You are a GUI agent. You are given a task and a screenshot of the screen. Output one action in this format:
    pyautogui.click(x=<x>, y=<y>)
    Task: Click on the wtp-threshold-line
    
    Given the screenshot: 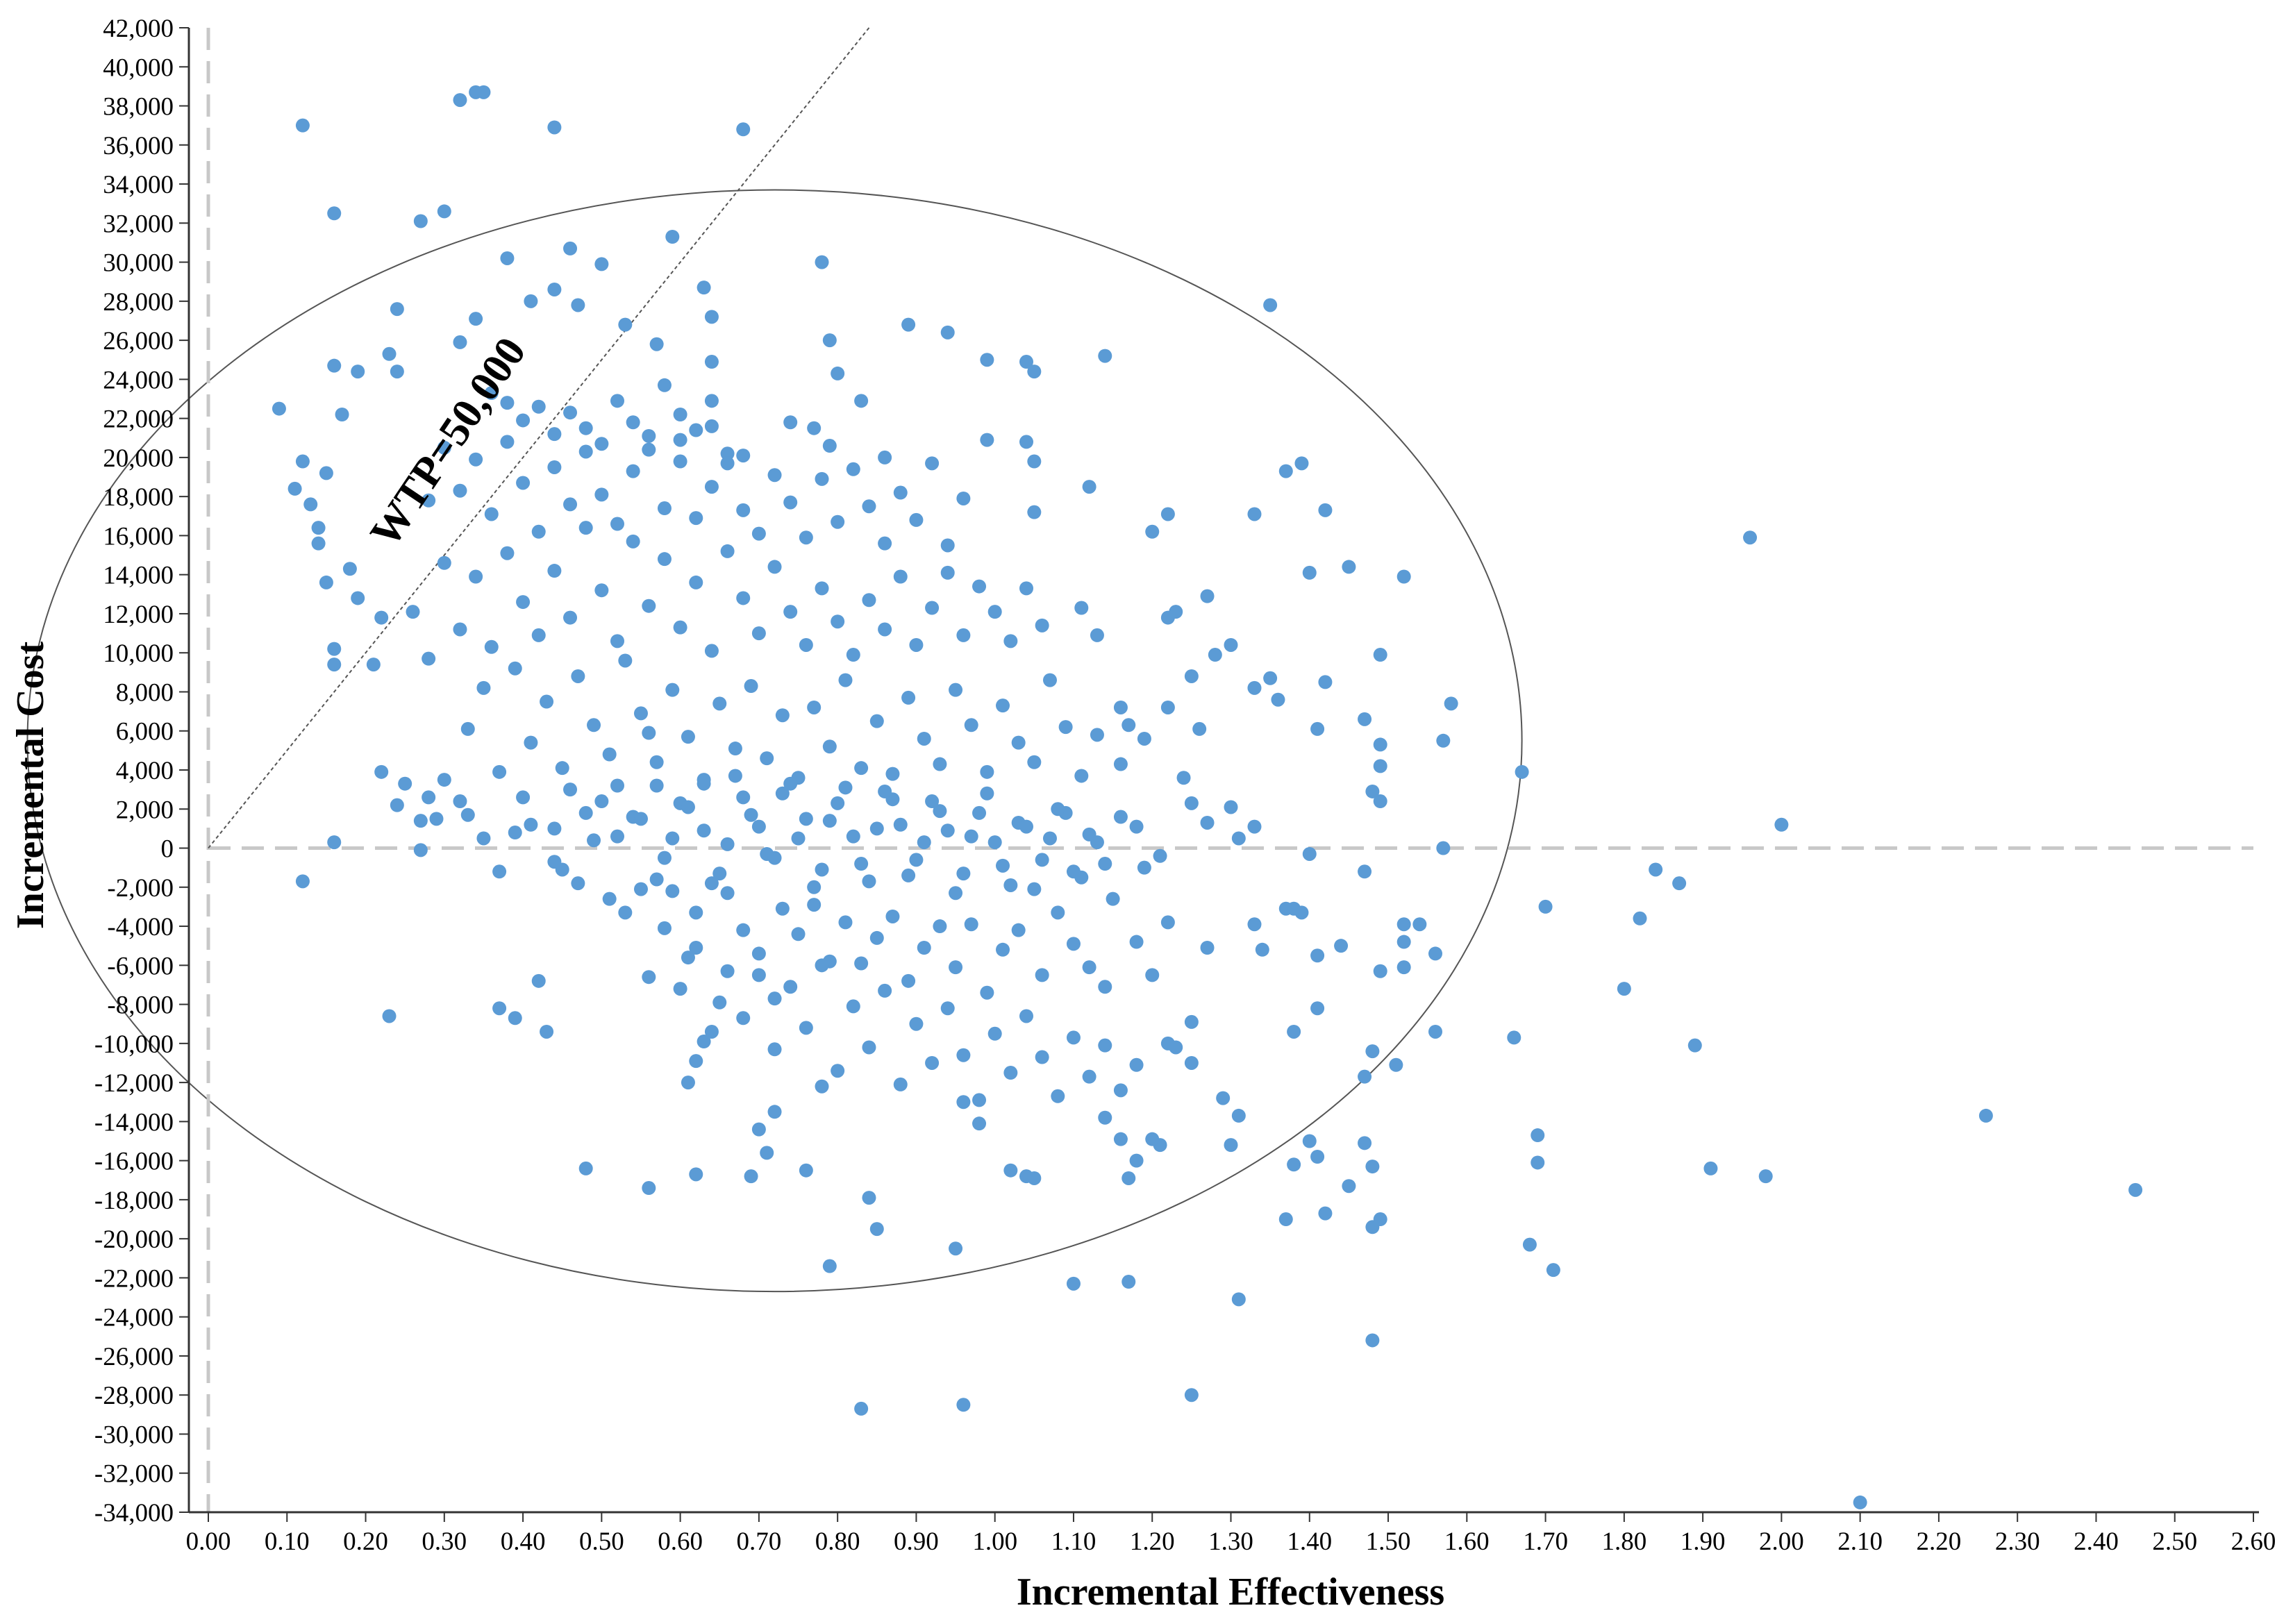 What is the action you would take?
    pyautogui.click(x=539, y=438)
    